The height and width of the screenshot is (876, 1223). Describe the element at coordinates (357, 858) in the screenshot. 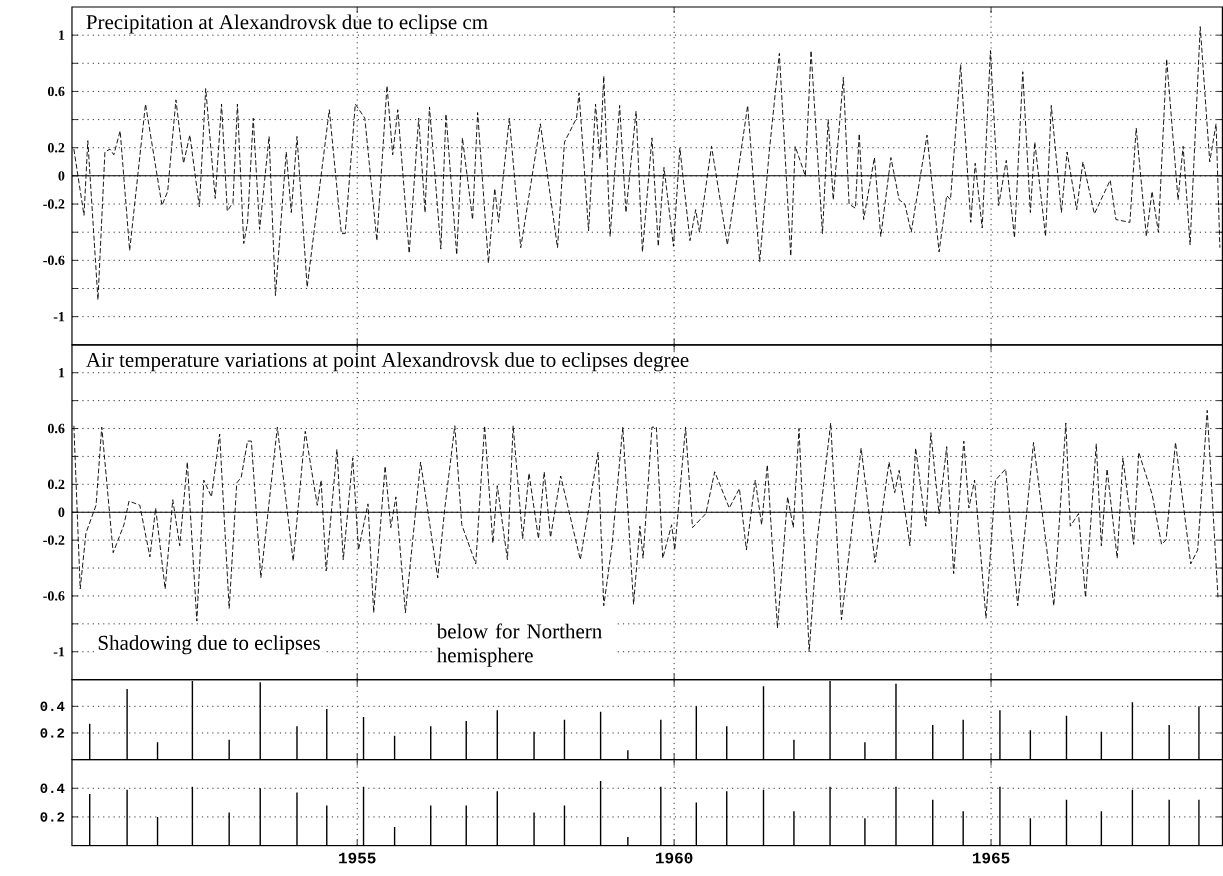

I see `x-tick-label: 1955` at that location.